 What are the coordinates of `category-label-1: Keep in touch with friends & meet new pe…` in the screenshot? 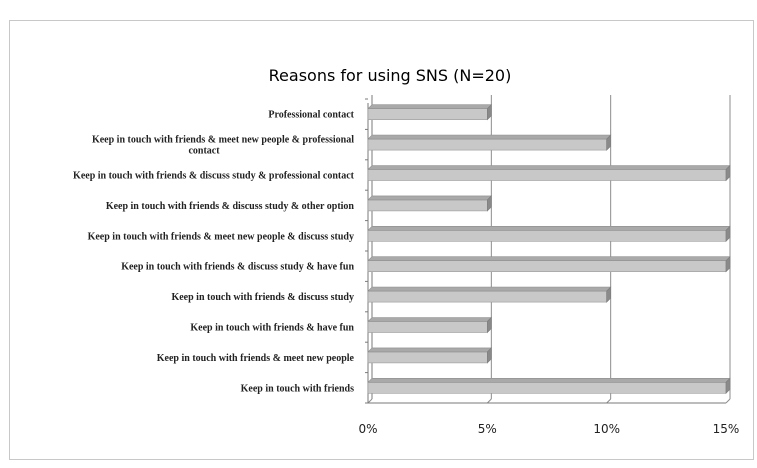 It's located at (223, 146).